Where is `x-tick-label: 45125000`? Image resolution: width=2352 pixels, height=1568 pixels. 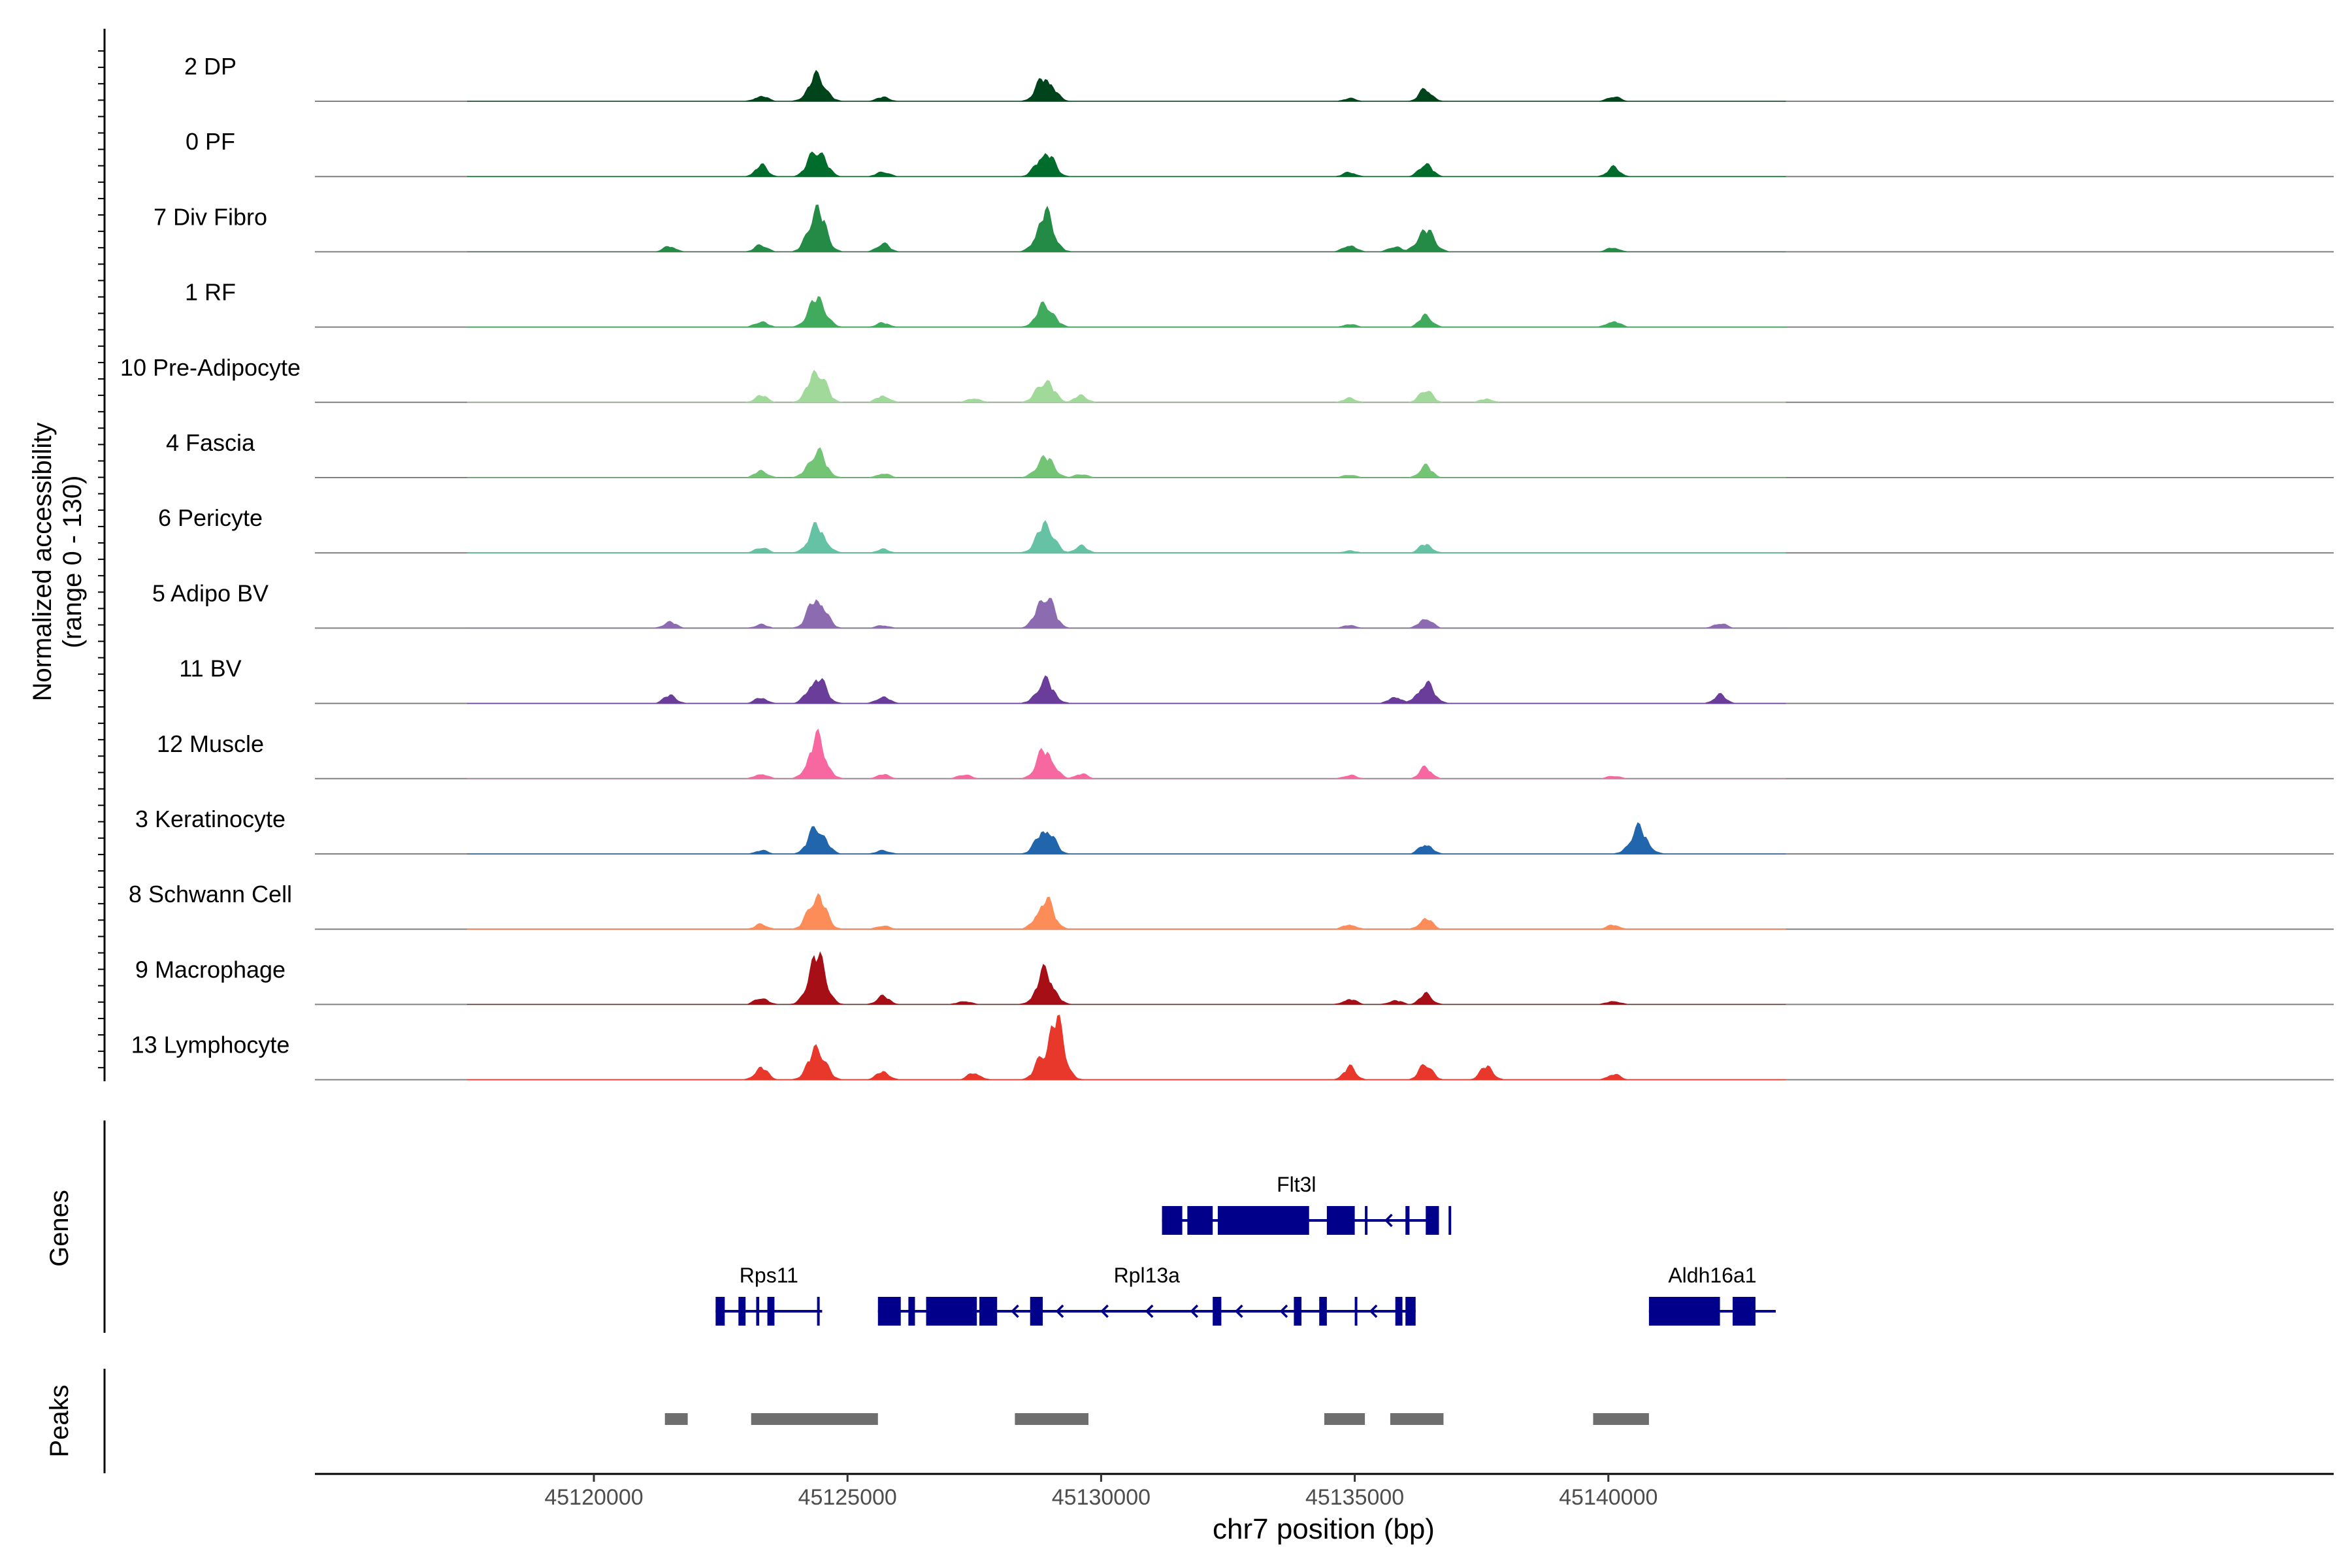
x-tick-label: 45125000 is located at coordinates (847, 1497).